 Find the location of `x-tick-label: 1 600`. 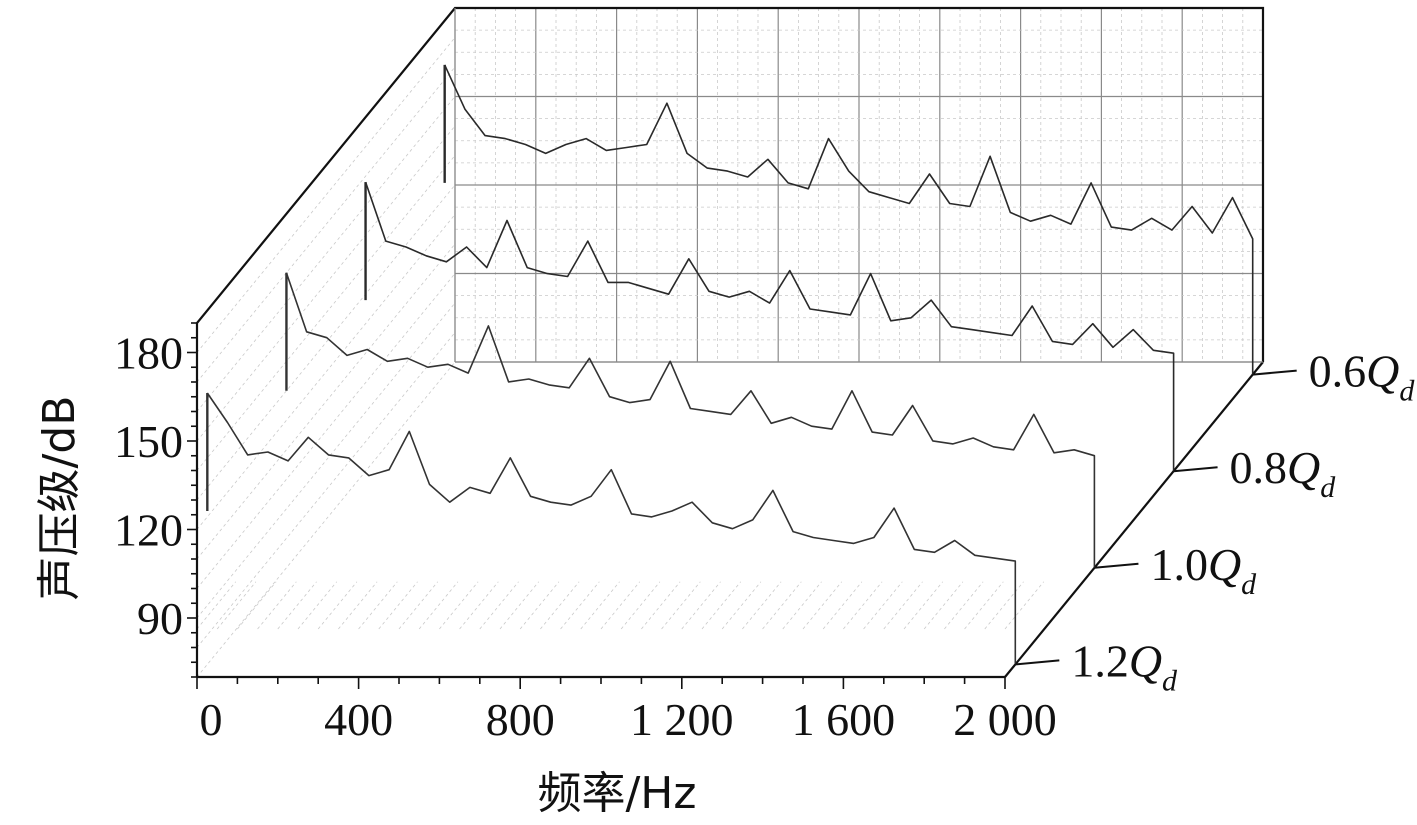

x-tick-label: 1 600 is located at coordinates (844, 719).